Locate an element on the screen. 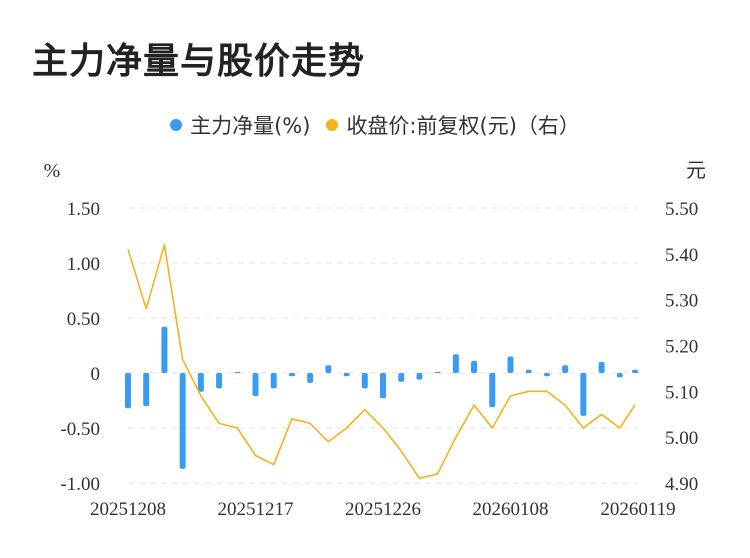 This screenshot has height=558, width=750. right-tick-label: 5.10 is located at coordinates (681, 392).